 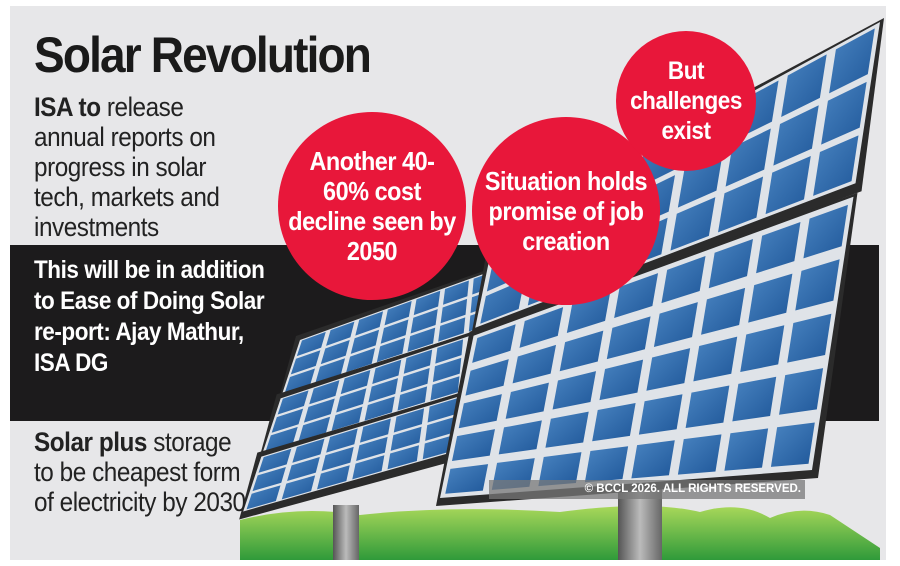 I want to click on bubble-cost-decline: Another 40-60% cost decline seen by 2050, so click(x=372, y=206).